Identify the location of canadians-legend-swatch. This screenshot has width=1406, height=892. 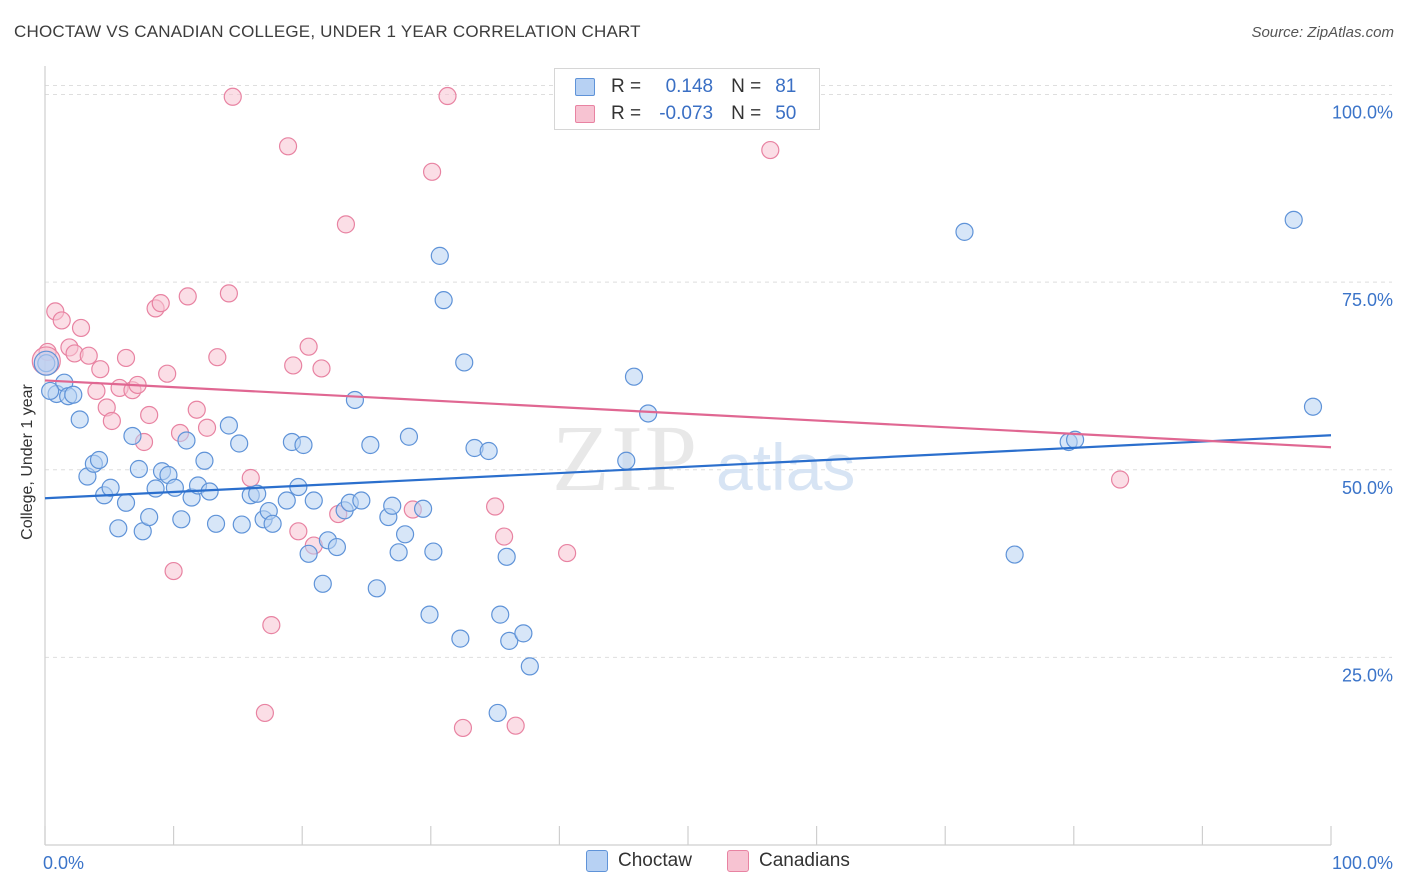
(738, 861).